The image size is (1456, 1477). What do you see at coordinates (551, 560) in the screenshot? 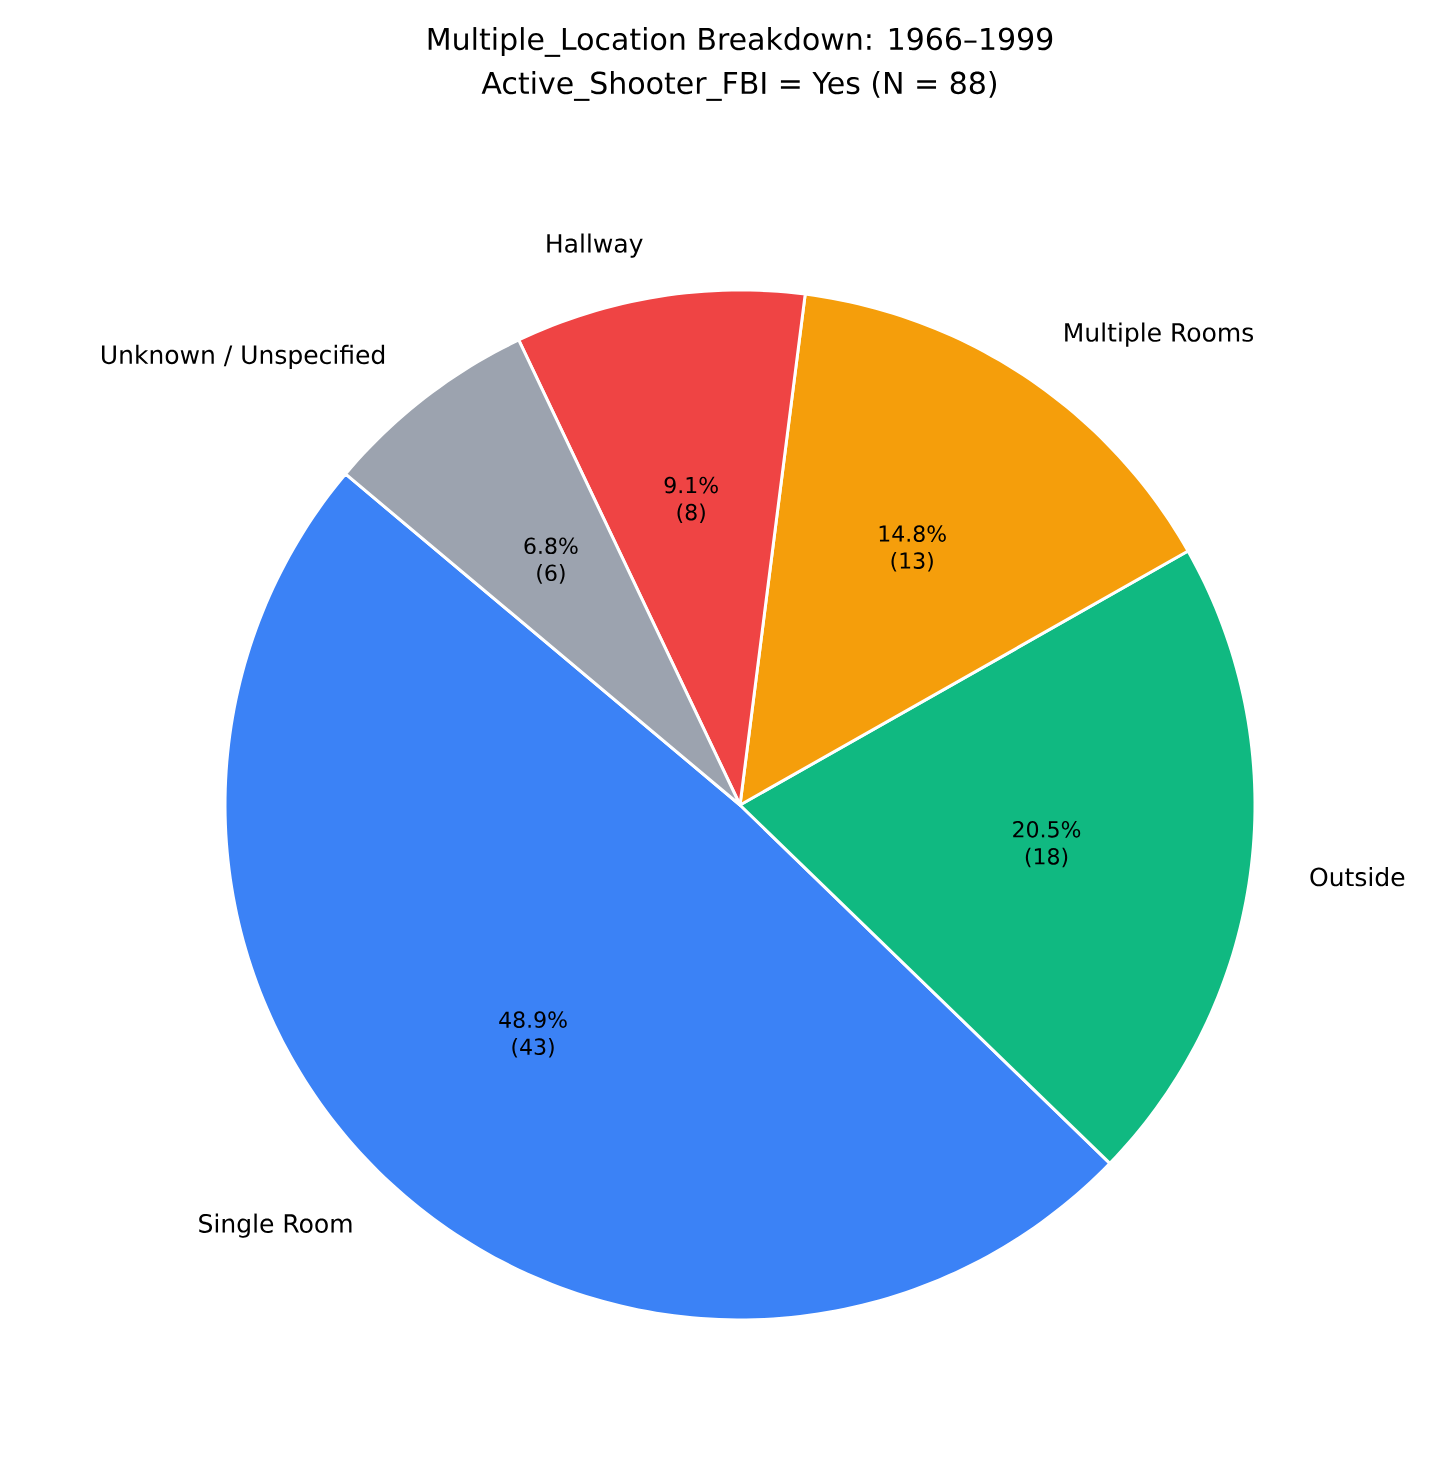
I see `data-label: 6.8% (6)` at bounding box center [551, 560].